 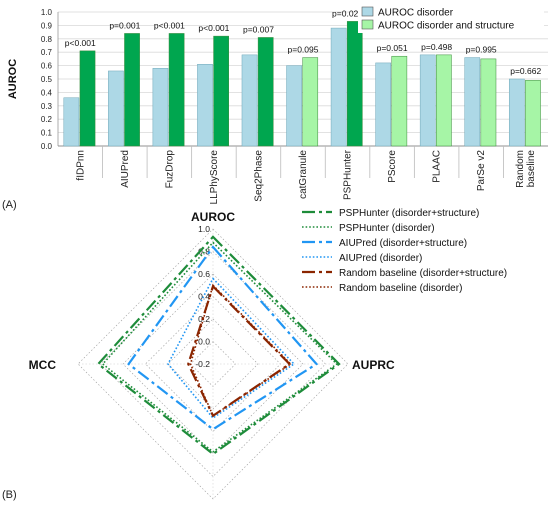 I want to click on y-tick-label: 0.1, so click(x=47, y=133).